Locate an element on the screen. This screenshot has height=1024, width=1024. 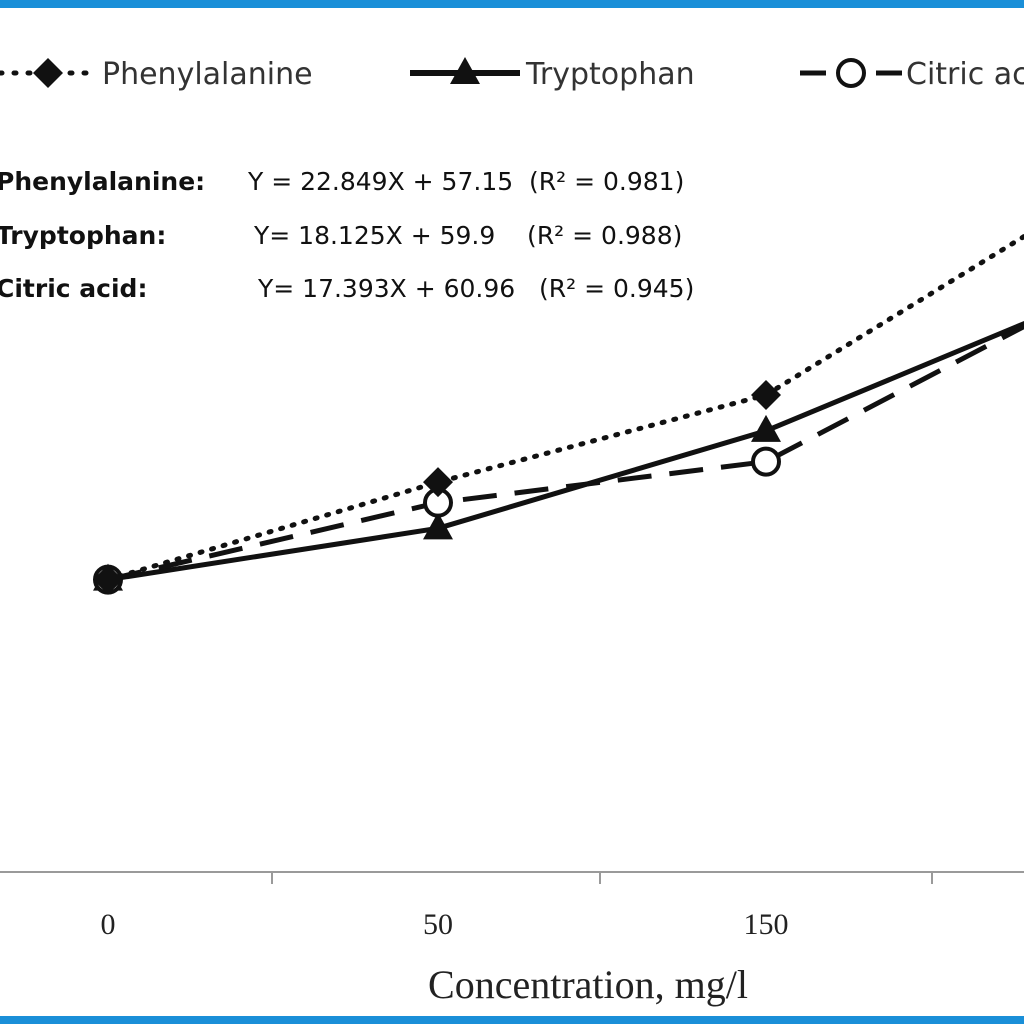
legend-label: Phenylalanine is located at coordinates (207, 74).